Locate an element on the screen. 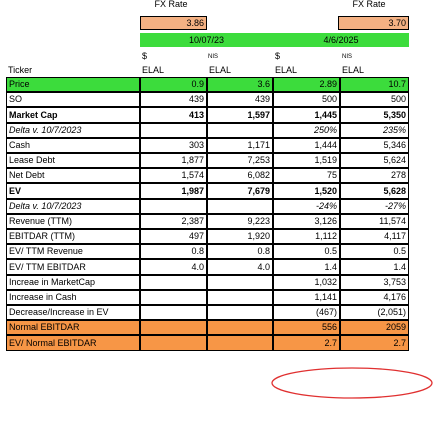 The width and height of the screenshot is (435, 436). row-label-revenue-ttm: Revenue (TTM) is located at coordinates (73, 221).